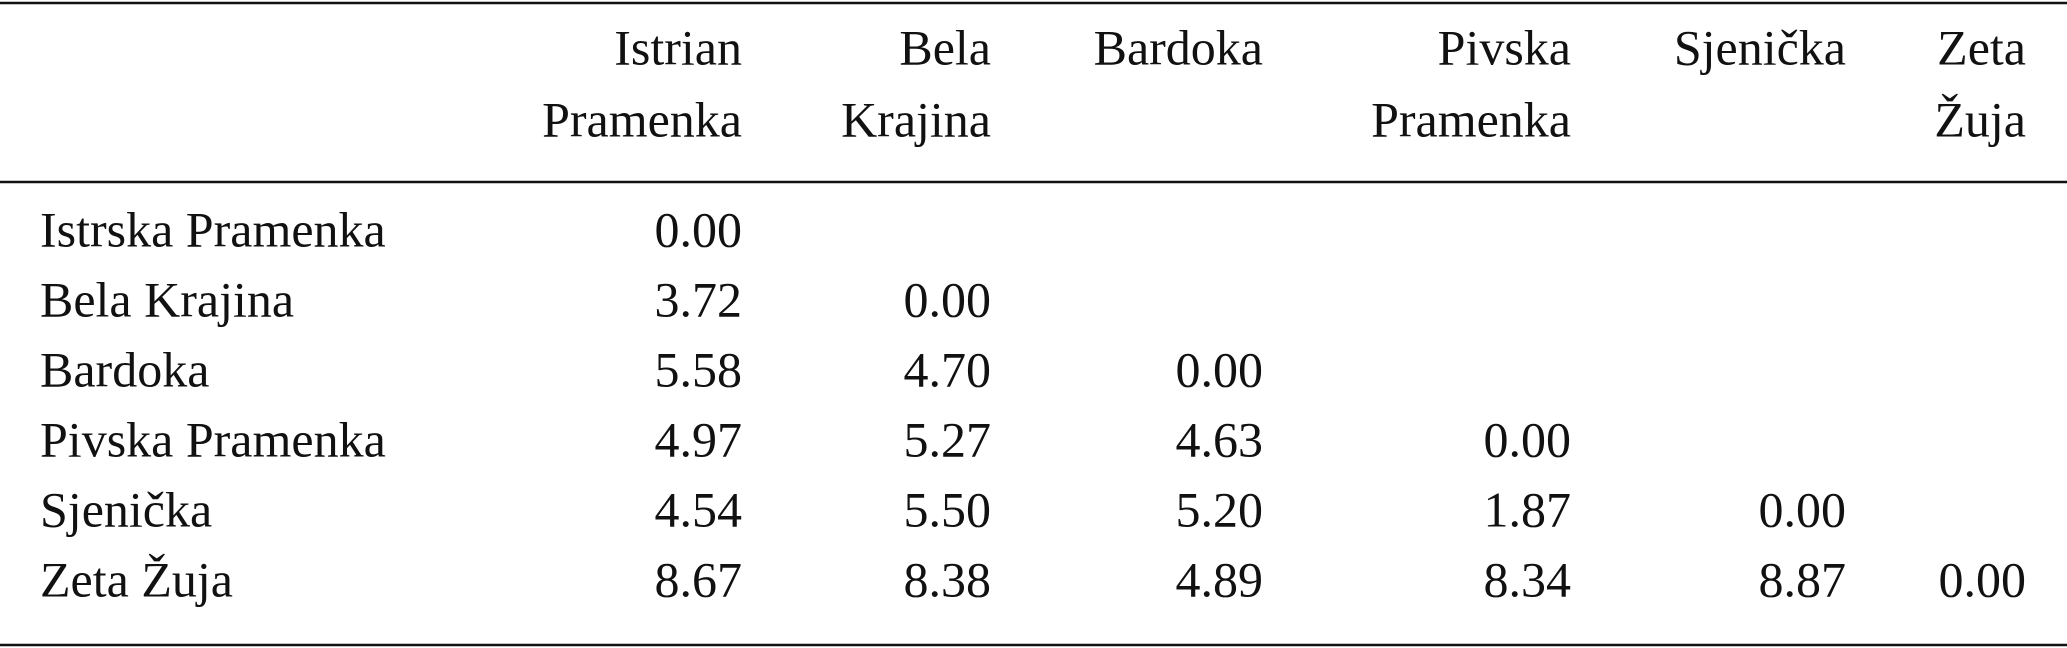  I want to click on cell-value: 5.50, so click(948, 509).